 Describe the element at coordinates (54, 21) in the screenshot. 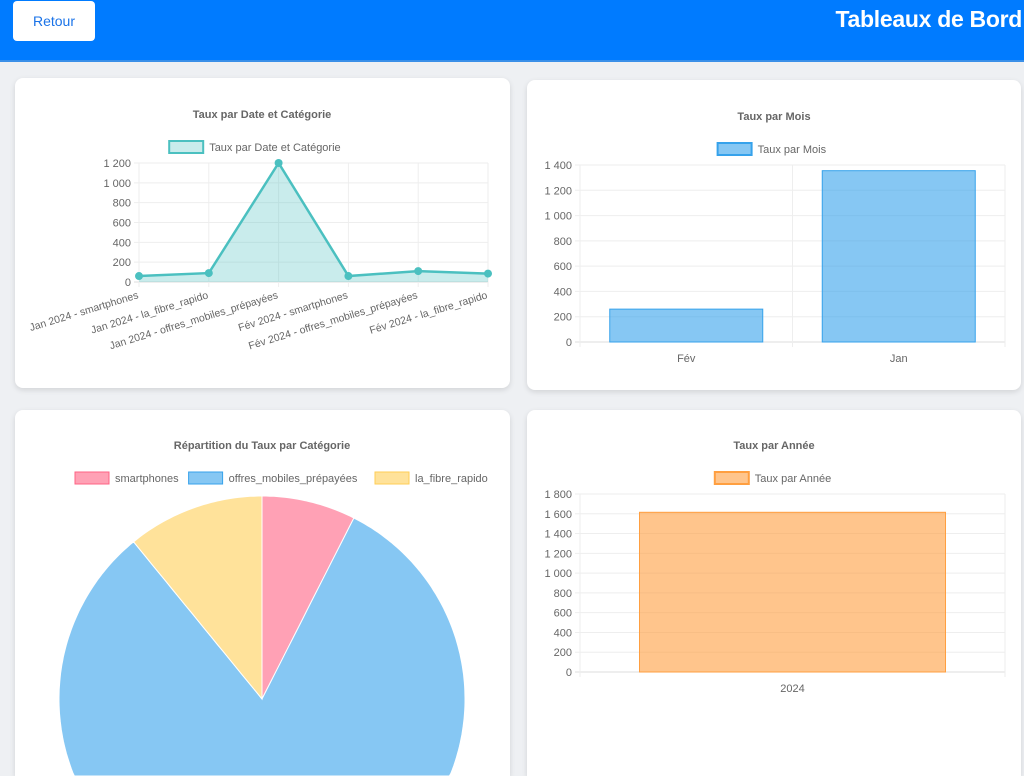

I see `back-button: Retour` at that location.